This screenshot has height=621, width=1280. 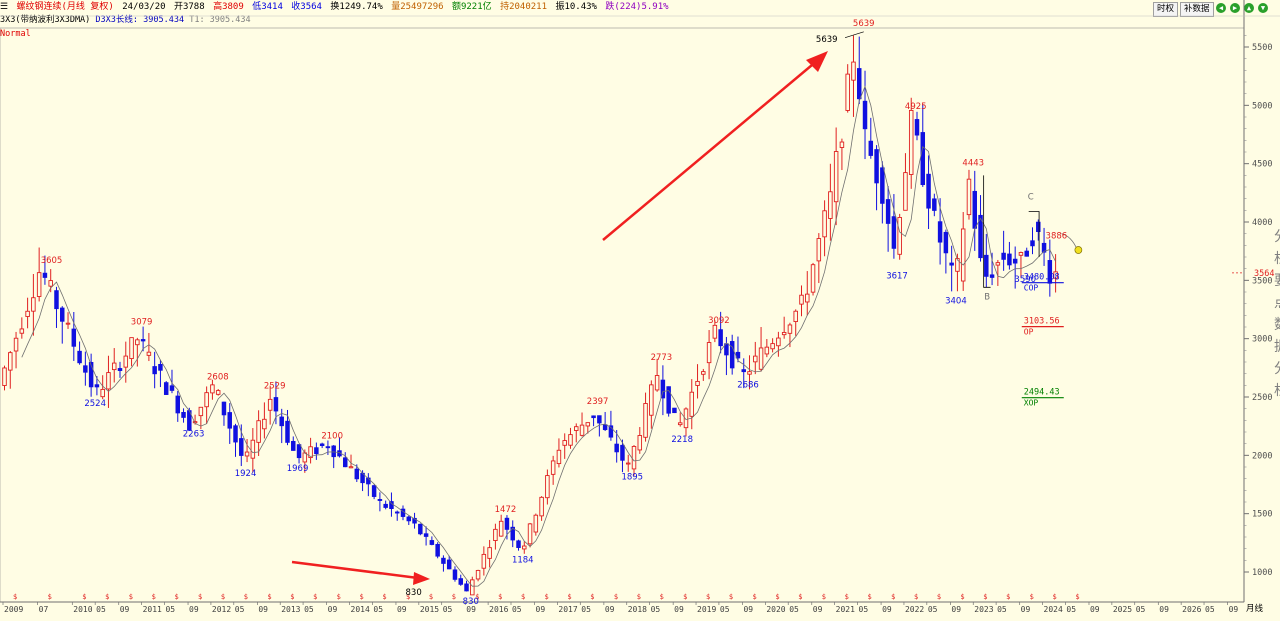 I want to click on period-label: 月线, so click(x=1255, y=609).